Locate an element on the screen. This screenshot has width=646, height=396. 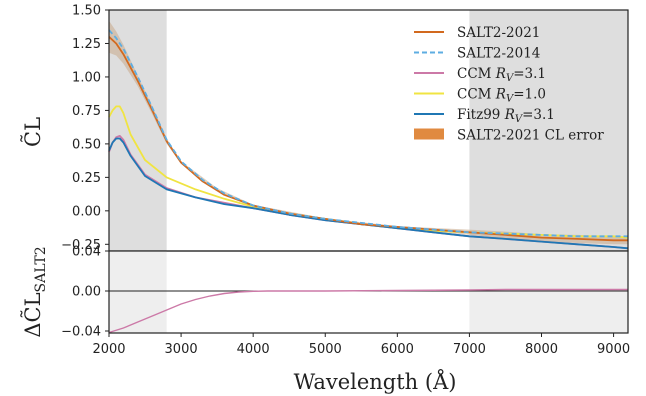
legend-label: SALT2-2014 is located at coordinates (498, 54).